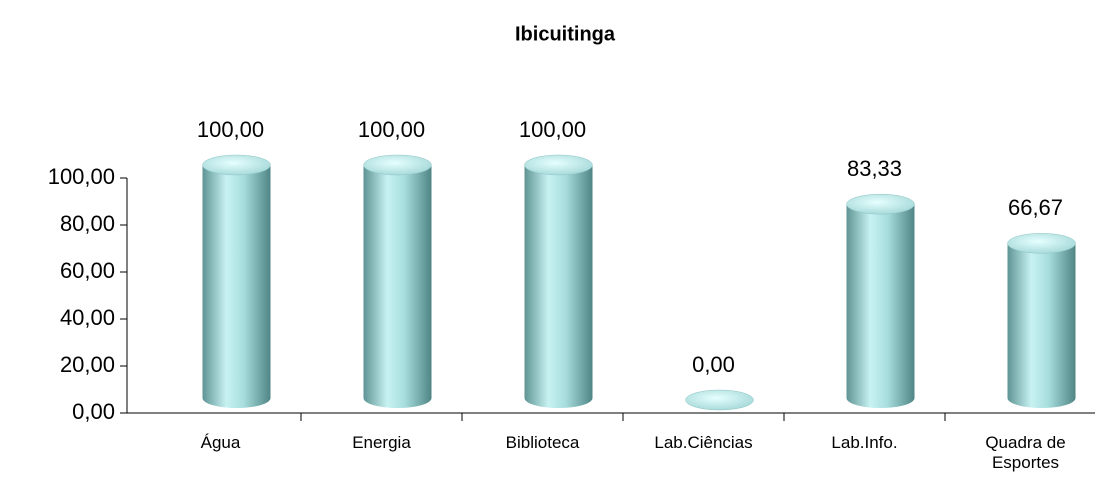 The image size is (1095, 480). What do you see at coordinates (87, 223) in the screenshot?
I see `y-tick-label: 80,00` at bounding box center [87, 223].